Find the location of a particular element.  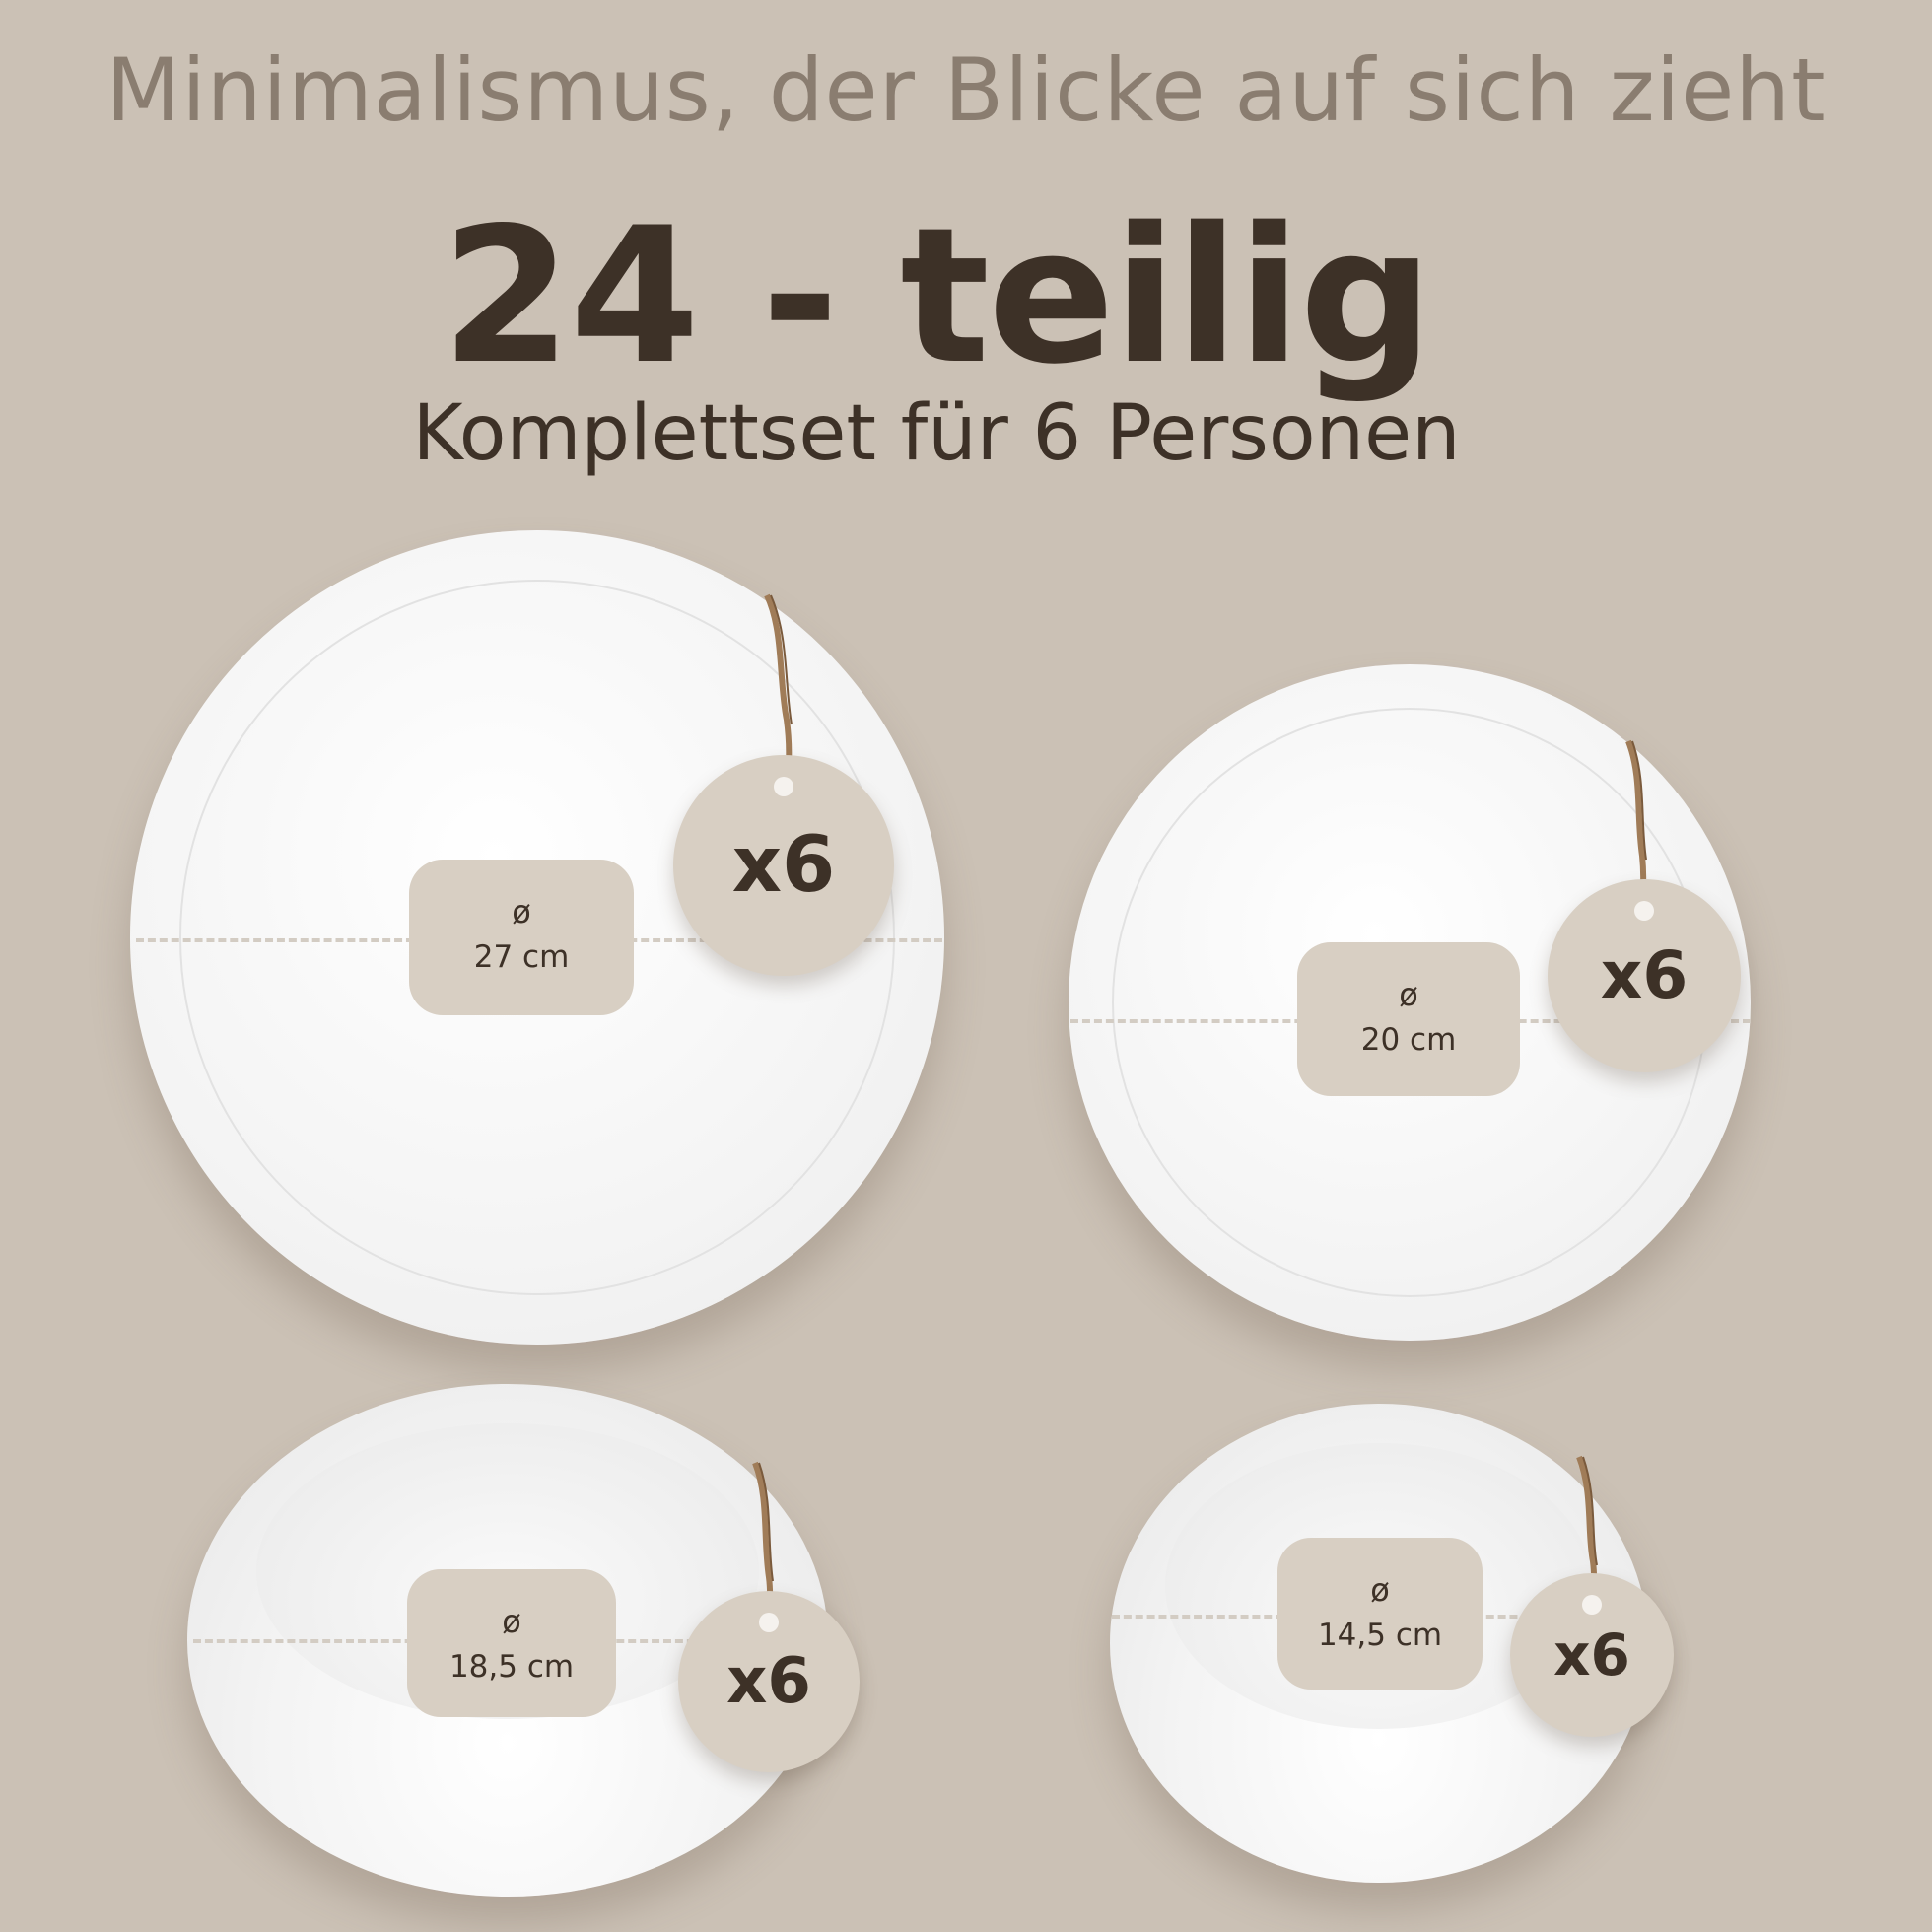

diameter-value: 20 cm is located at coordinates (1409, 1040).